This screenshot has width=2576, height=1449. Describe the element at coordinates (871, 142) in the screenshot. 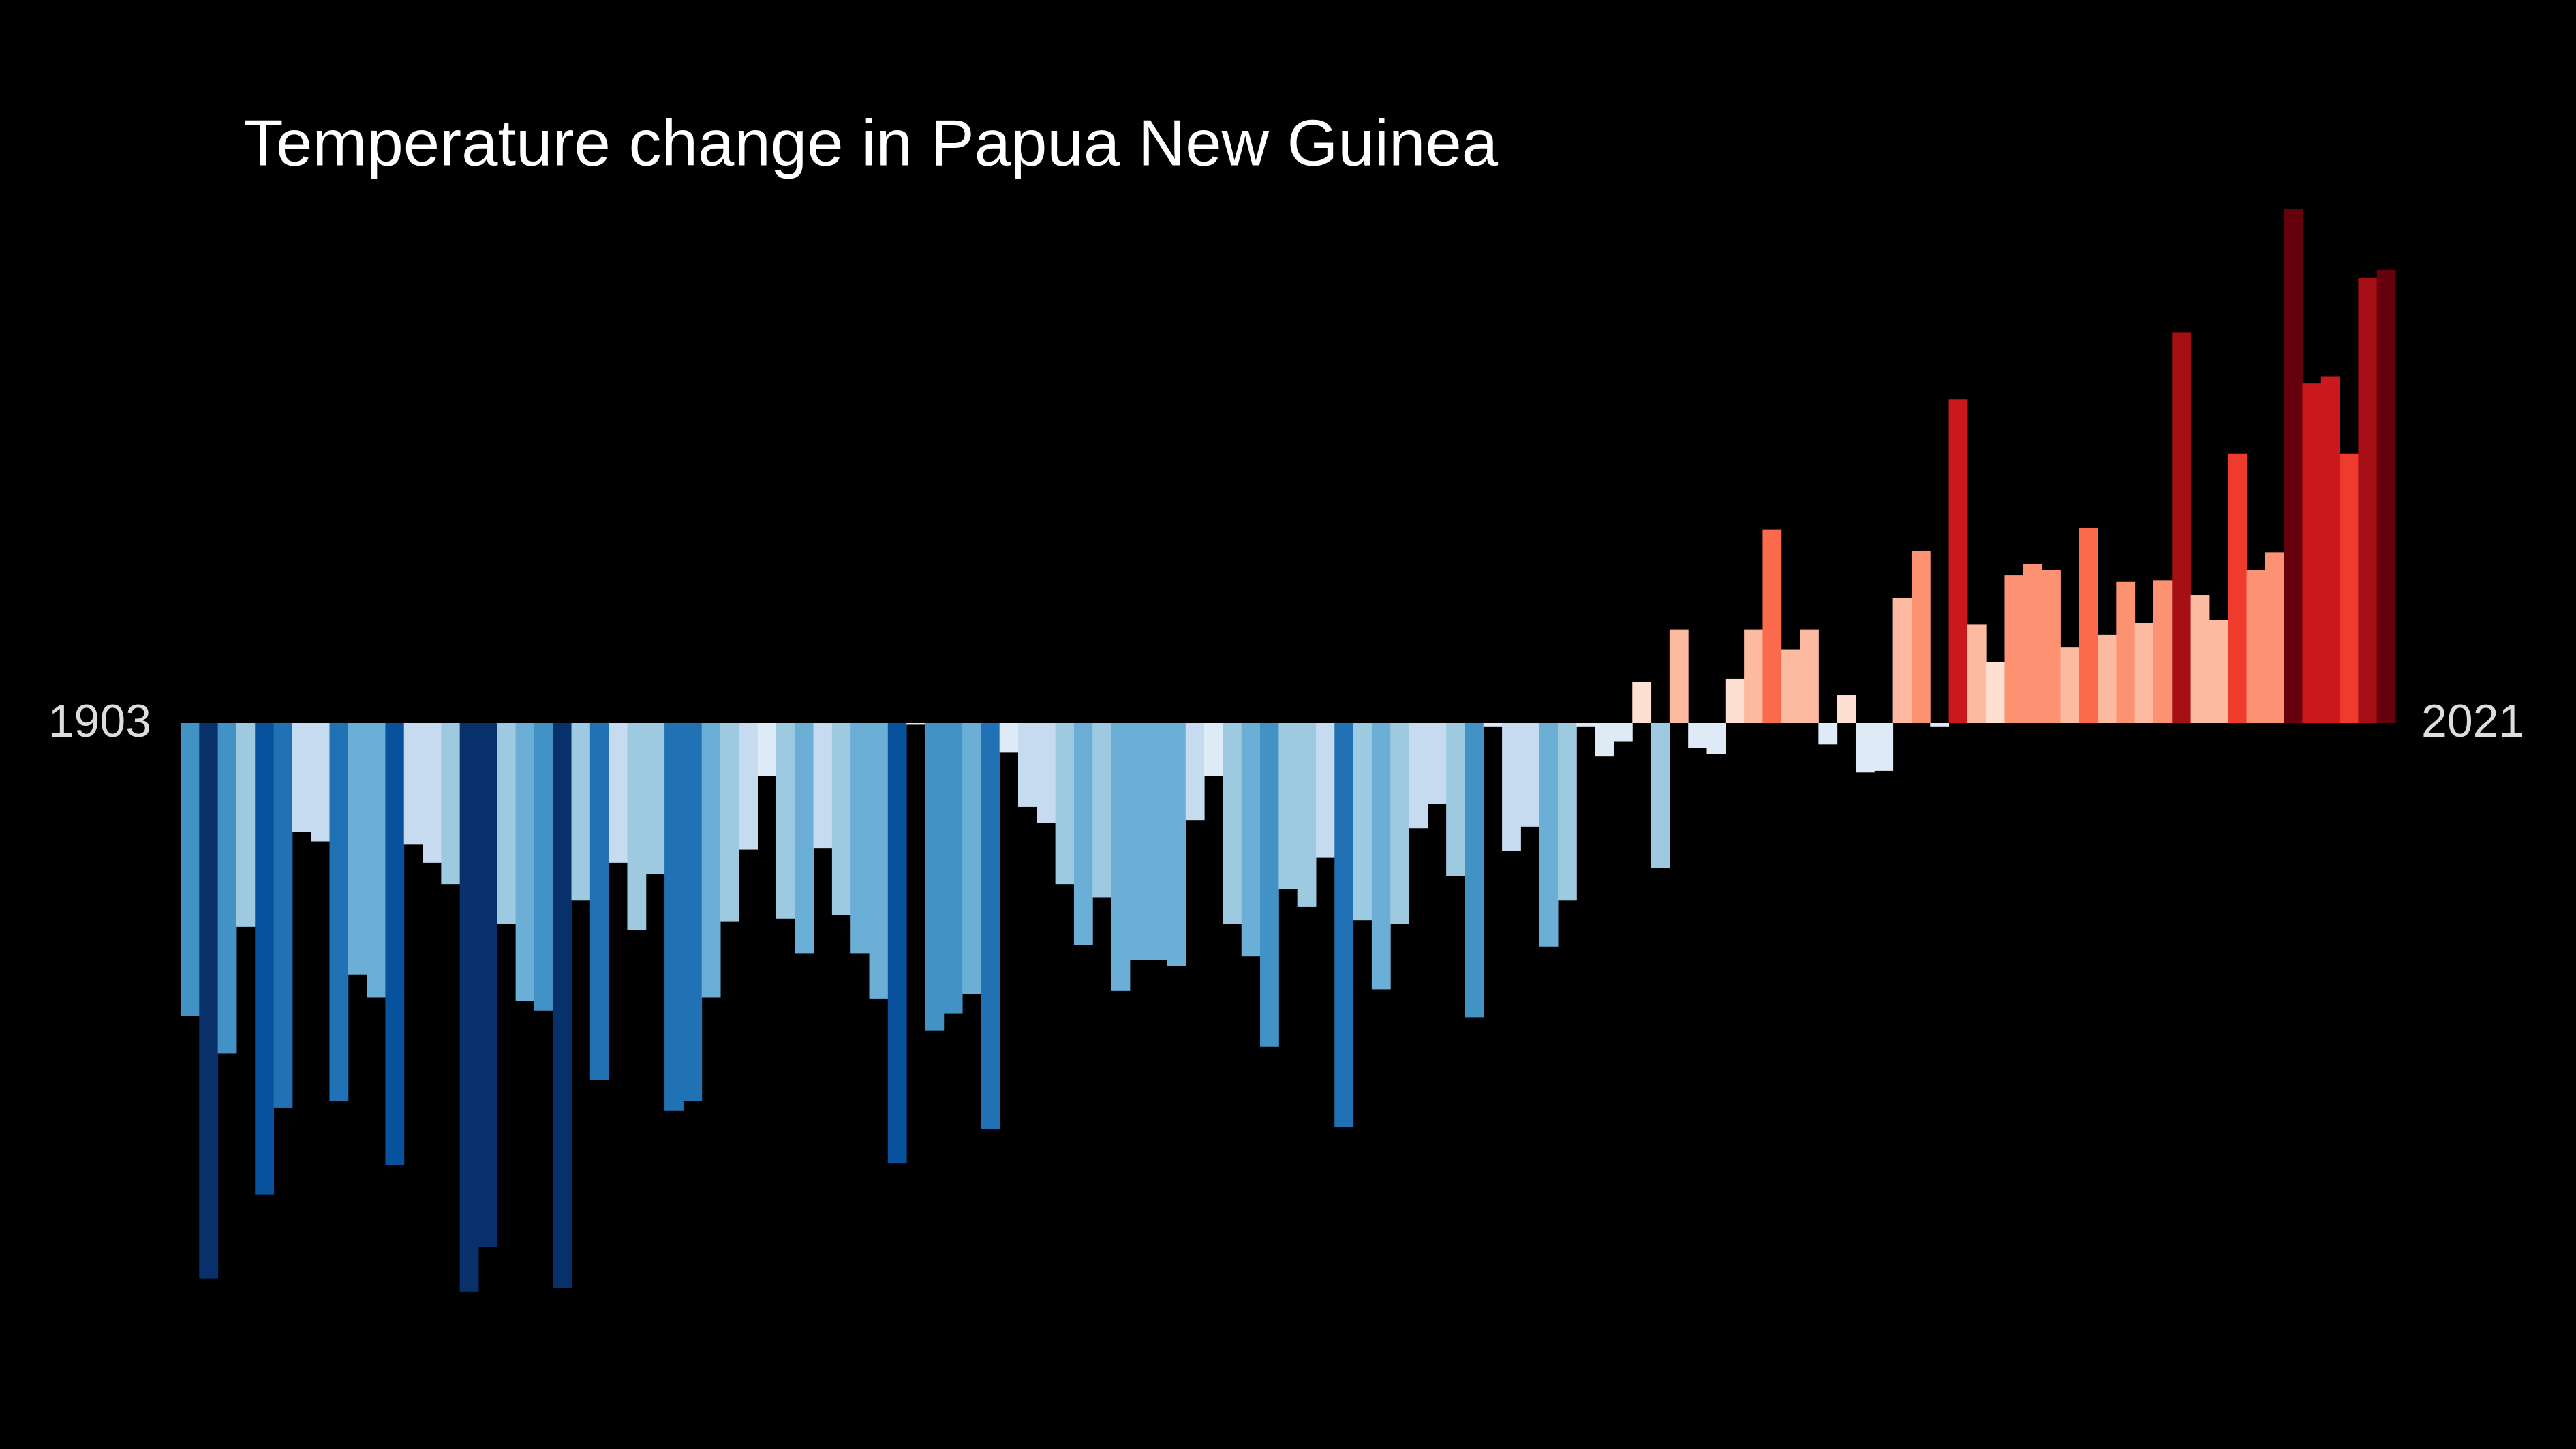

I see `chart-title: Temperature change in Papua New Guinea` at that location.